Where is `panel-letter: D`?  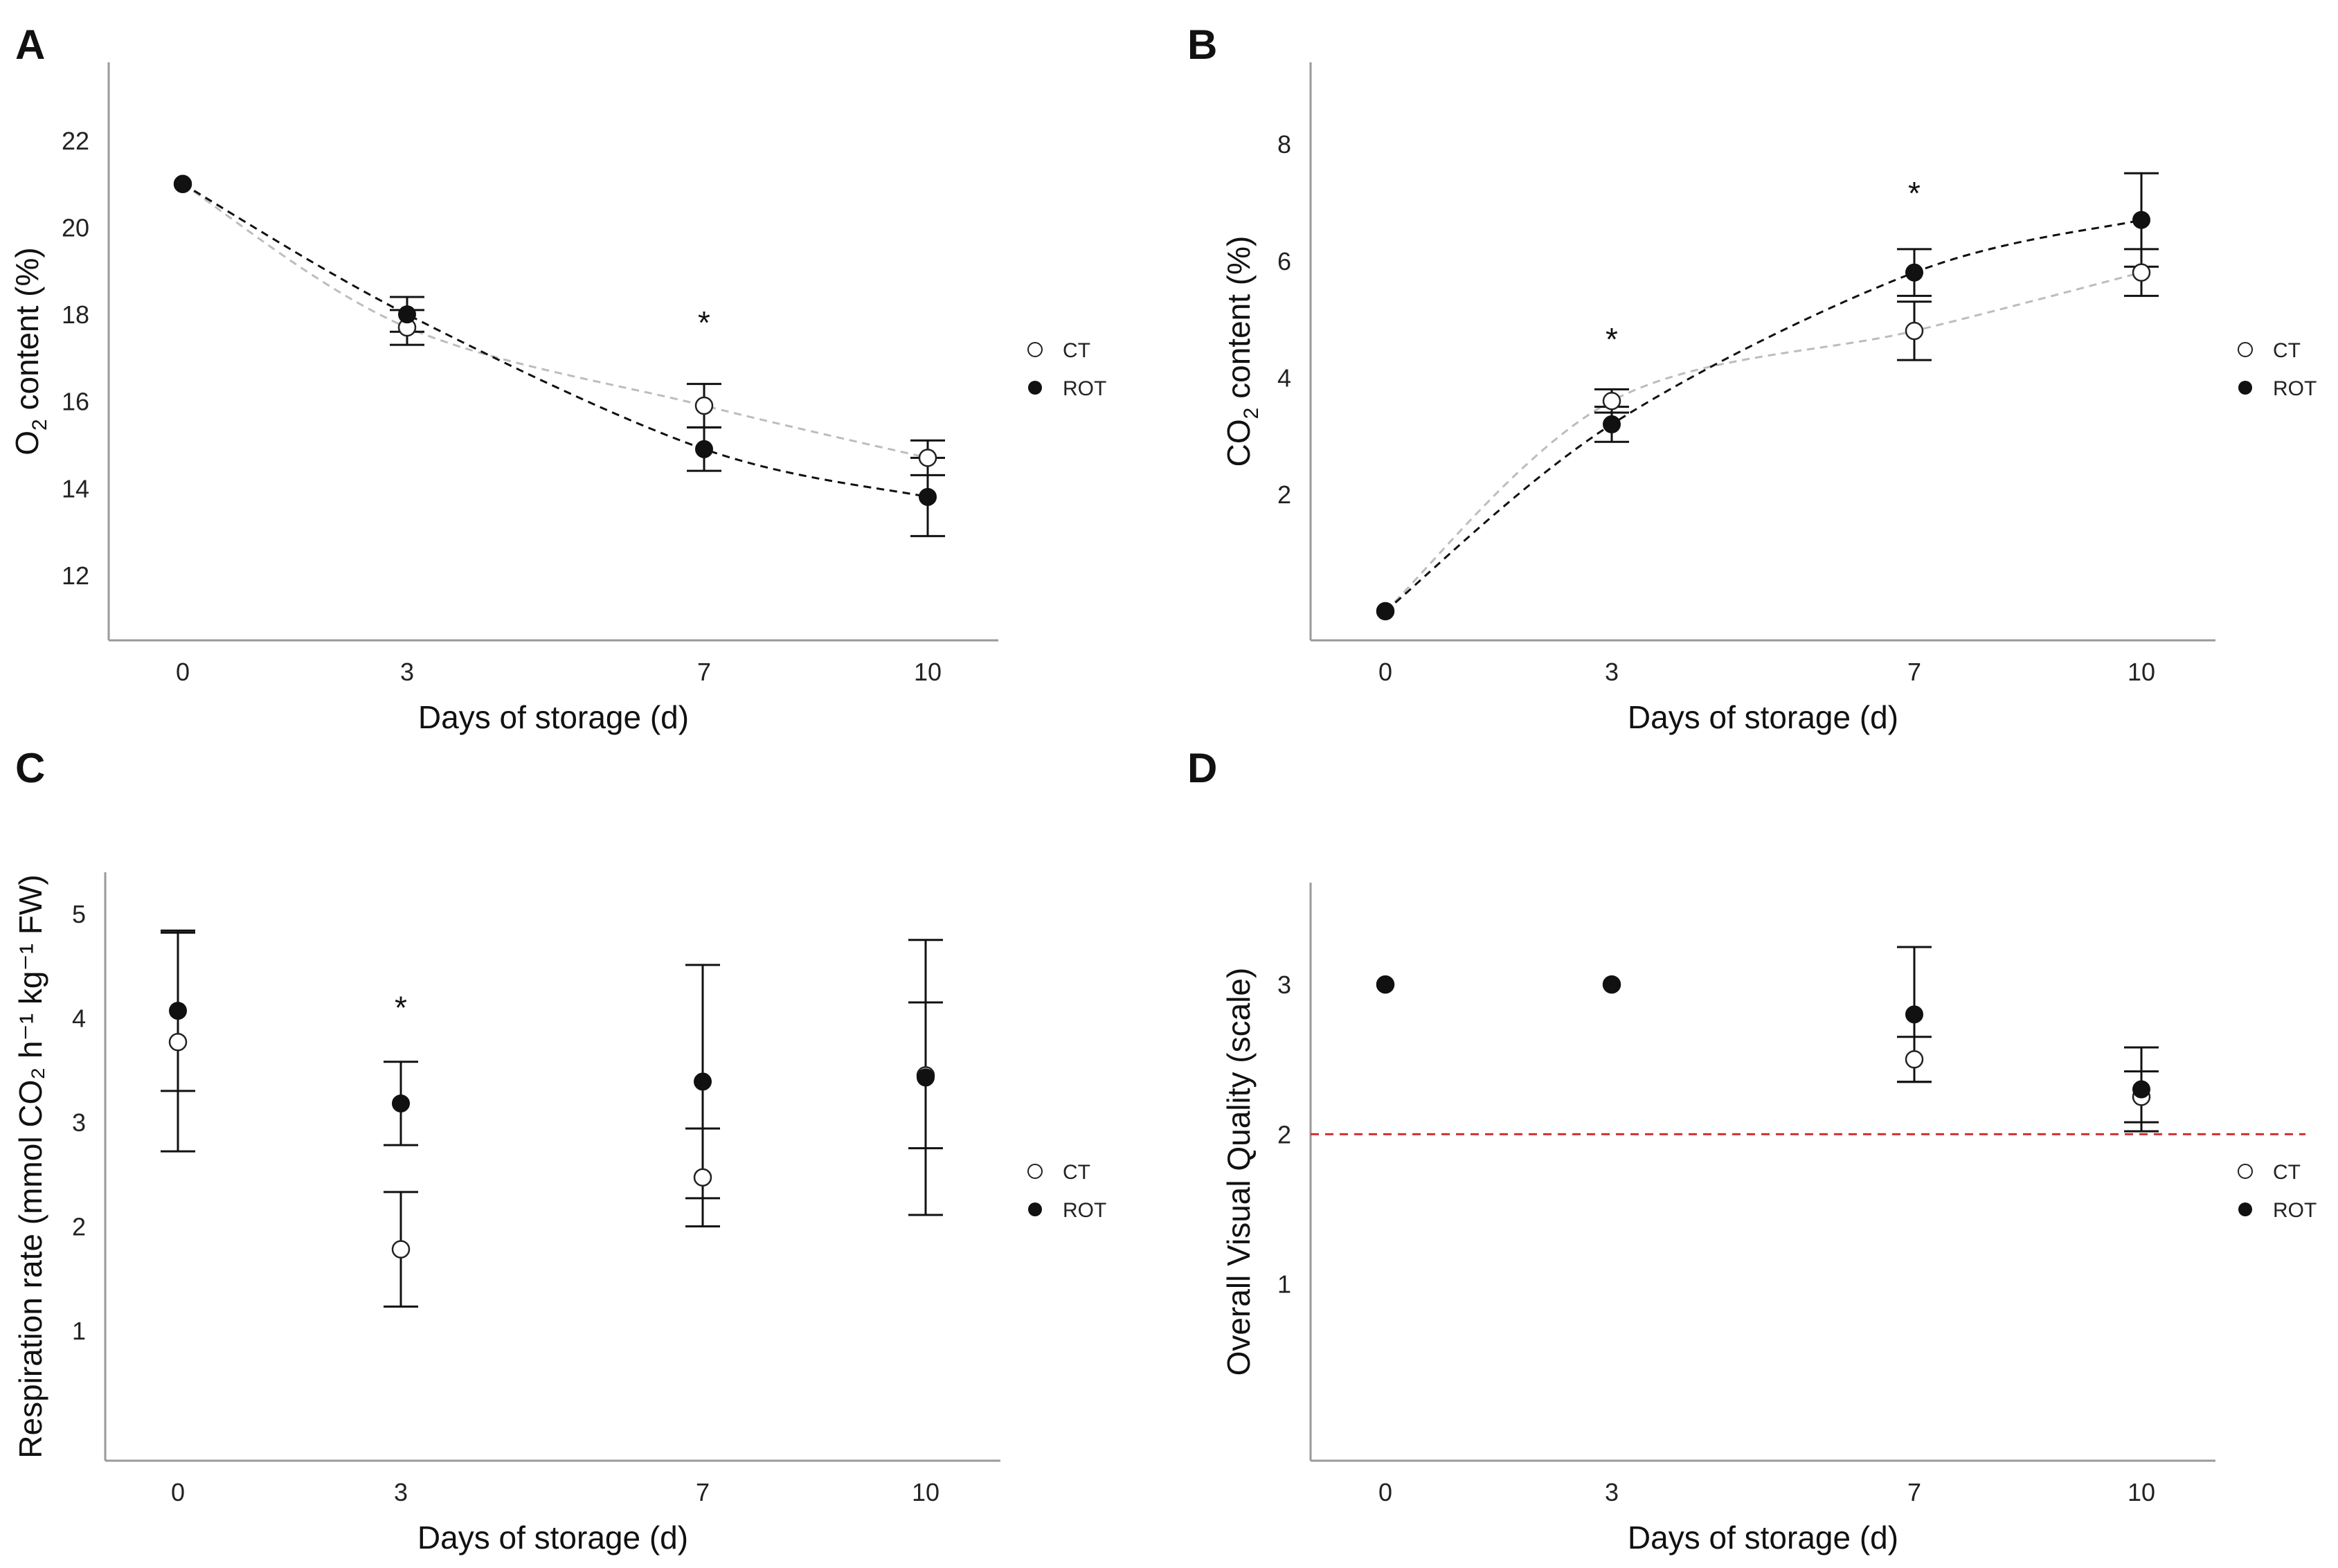 panel-letter: D is located at coordinates (1202, 768).